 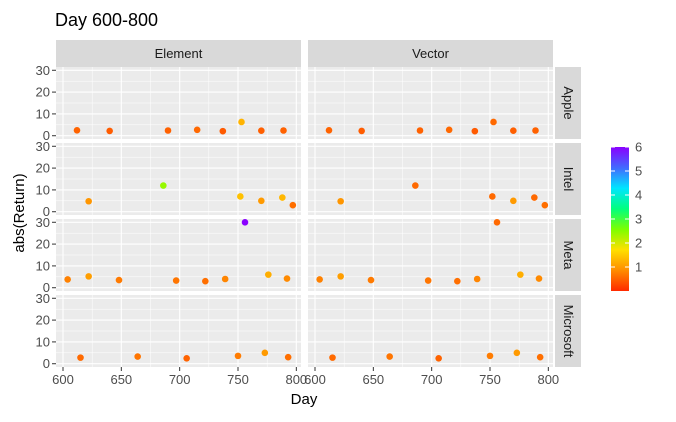 I want to click on row-strip-label: Apple, so click(x=568, y=102).